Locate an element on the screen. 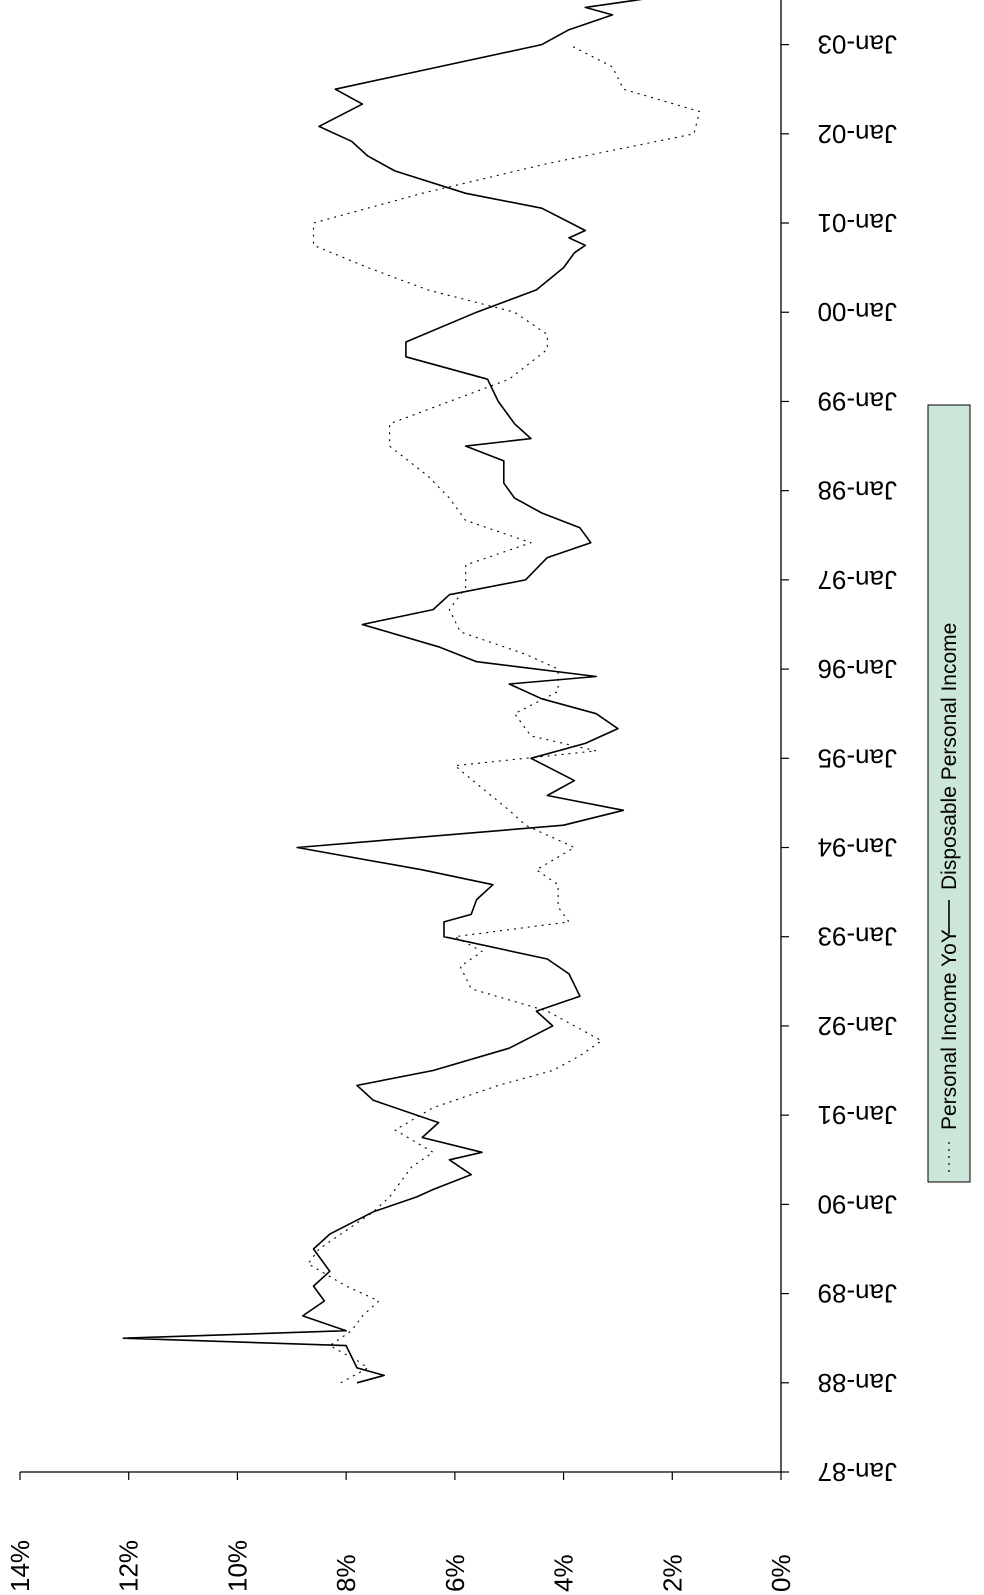 The height and width of the screenshot is (1595, 984). time-tick-label: Jan-00 is located at coordinates (858, 312).